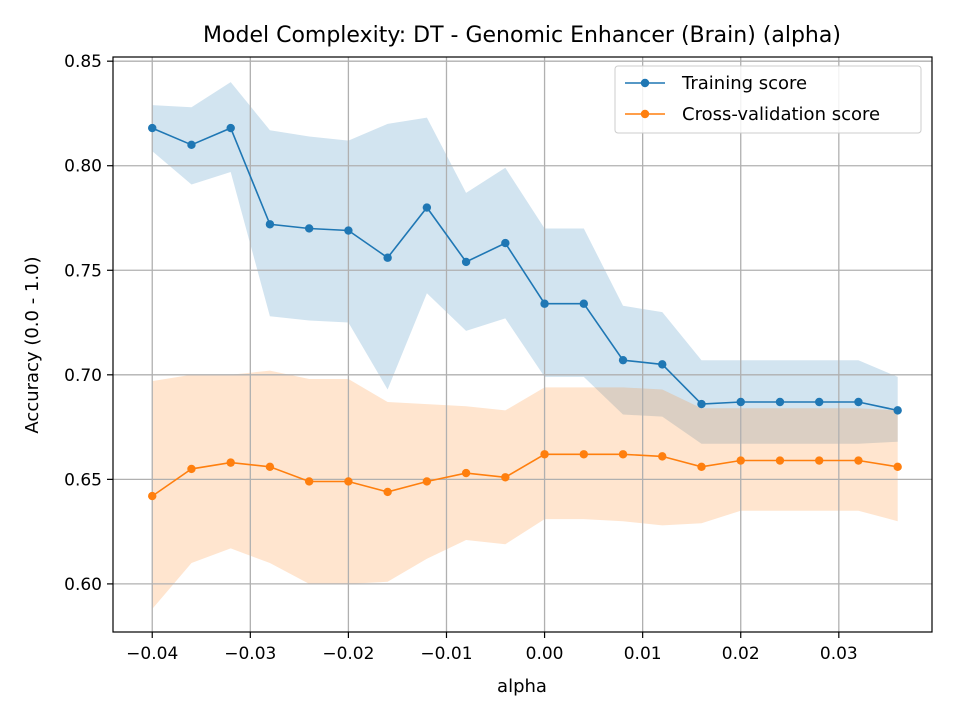 The image size is (960, 720). Describe the element at coordinates (83, 62) in the screenshot. I see `y-tick-label-5: 0.85` at that location.